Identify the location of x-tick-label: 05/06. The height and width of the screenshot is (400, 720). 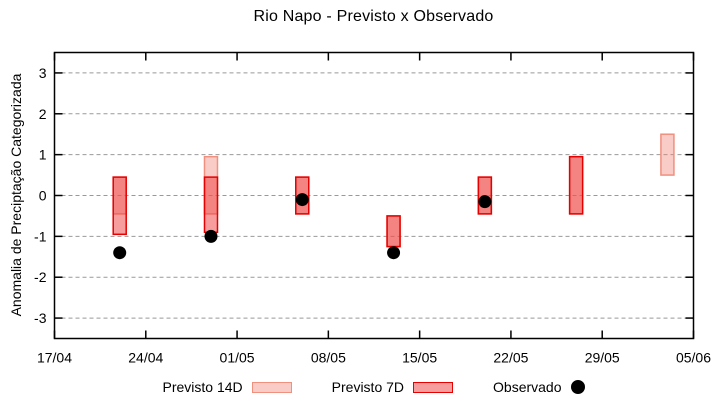
(693, 358).